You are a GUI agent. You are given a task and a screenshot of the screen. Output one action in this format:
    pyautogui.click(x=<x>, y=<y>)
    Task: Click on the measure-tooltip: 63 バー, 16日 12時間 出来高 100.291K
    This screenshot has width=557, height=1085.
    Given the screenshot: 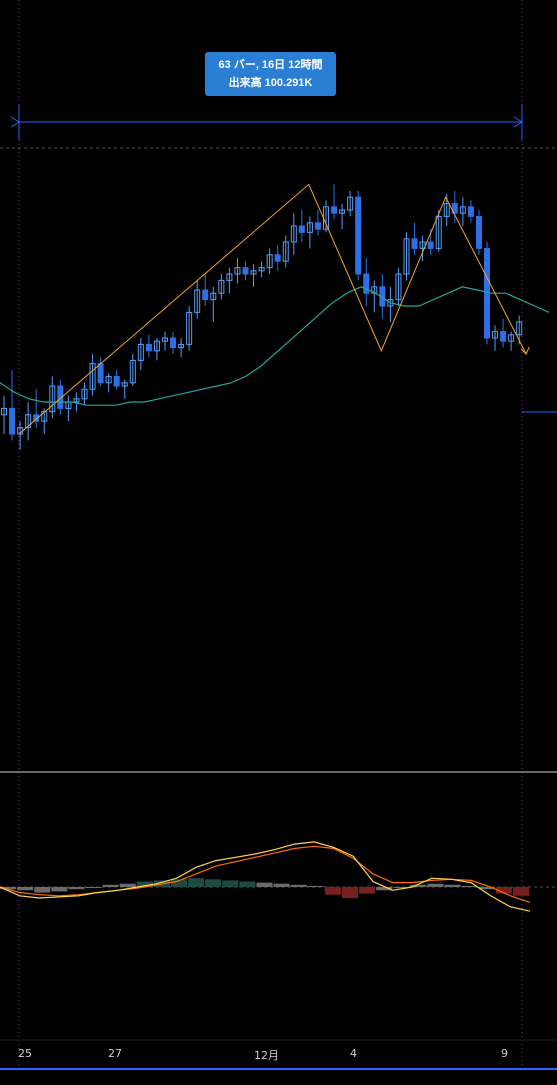 What is the action you would take?
    pyautogui.click(x=270, y=74)
    